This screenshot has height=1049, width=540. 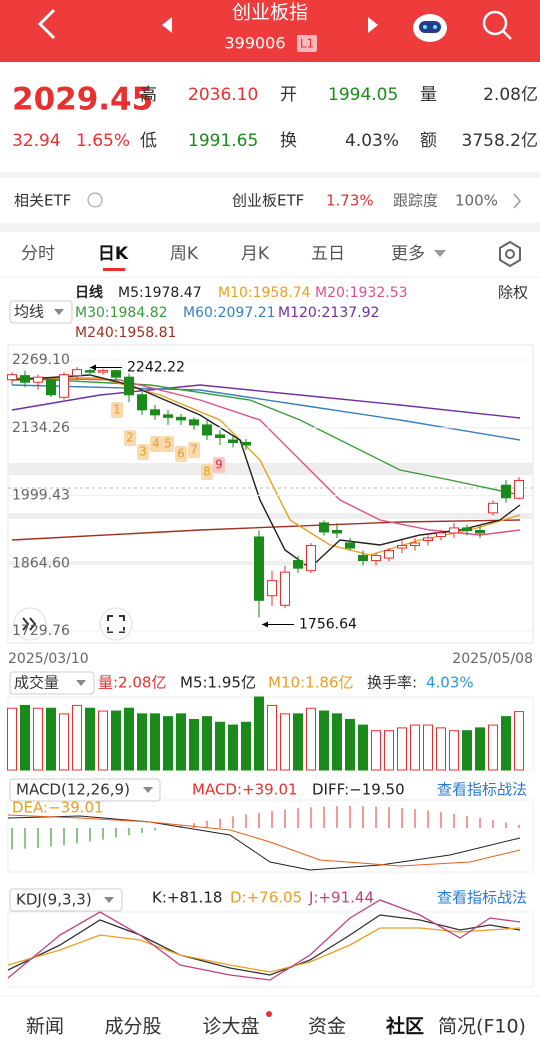 I want to click on dropdown, so click(x=59, y=312).